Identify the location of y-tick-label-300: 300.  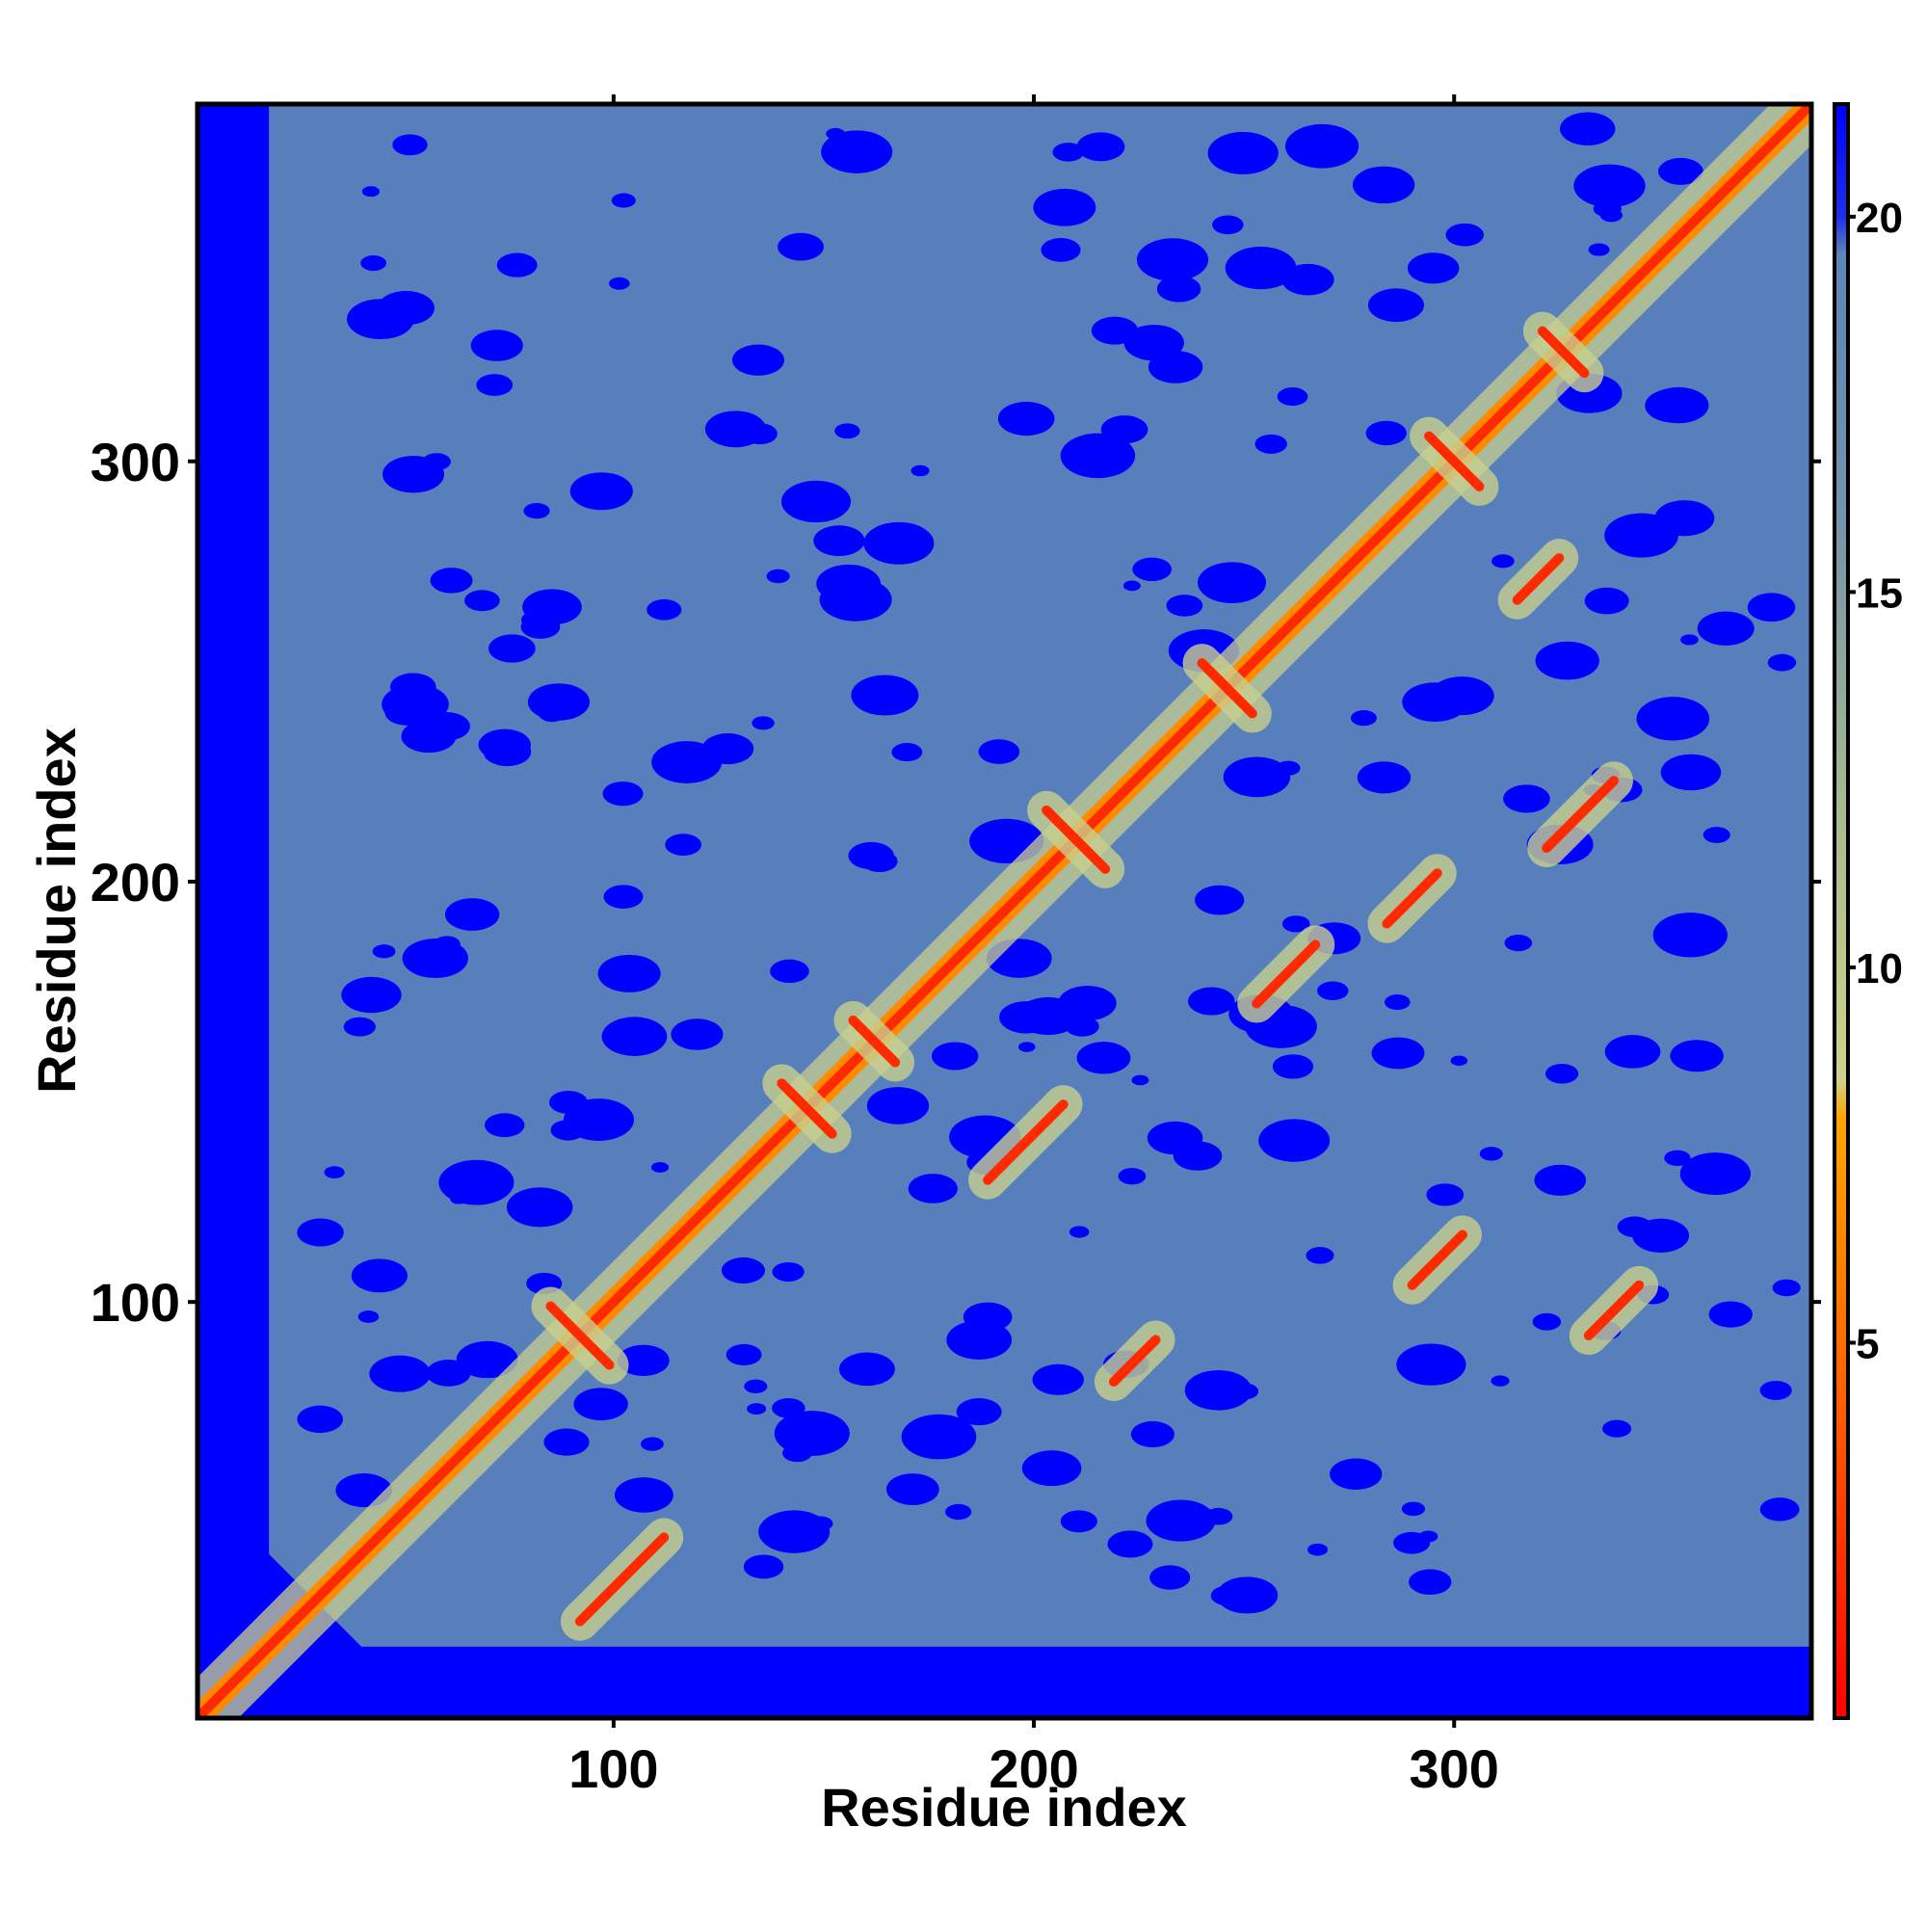
(136, 462).